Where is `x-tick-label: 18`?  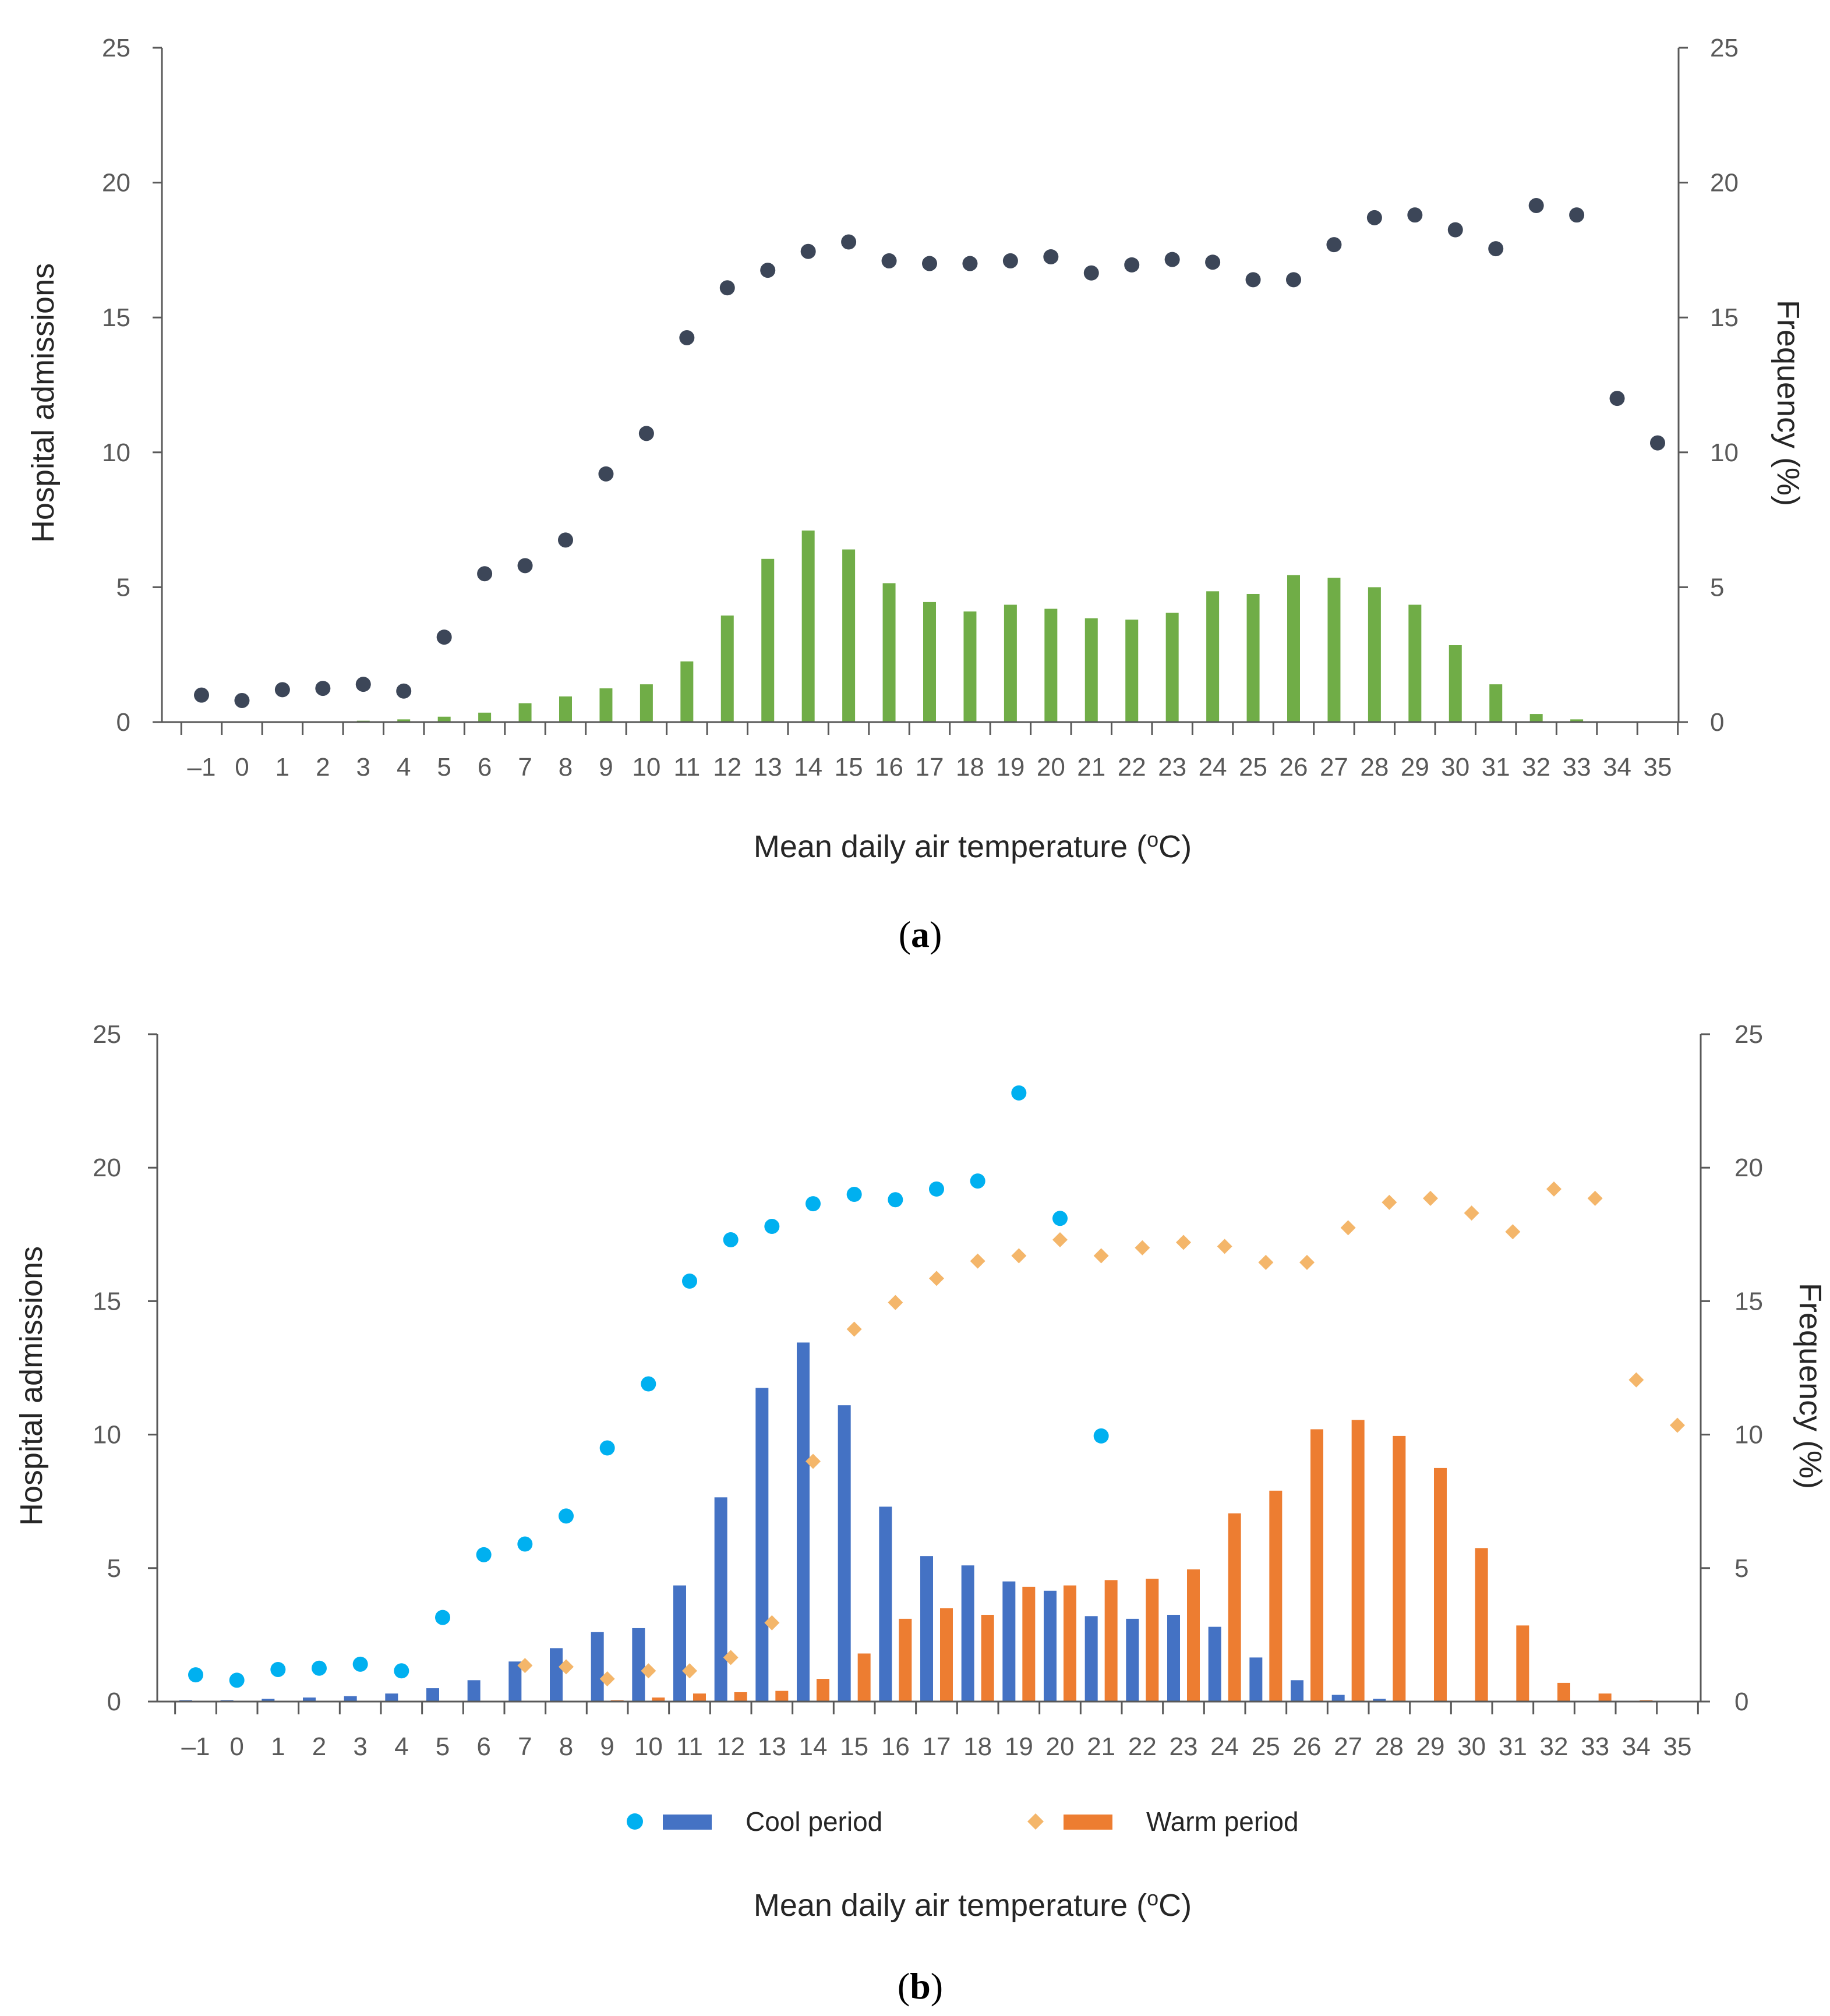 x-tick-label: 18 is located at coordinates (978, 1746).